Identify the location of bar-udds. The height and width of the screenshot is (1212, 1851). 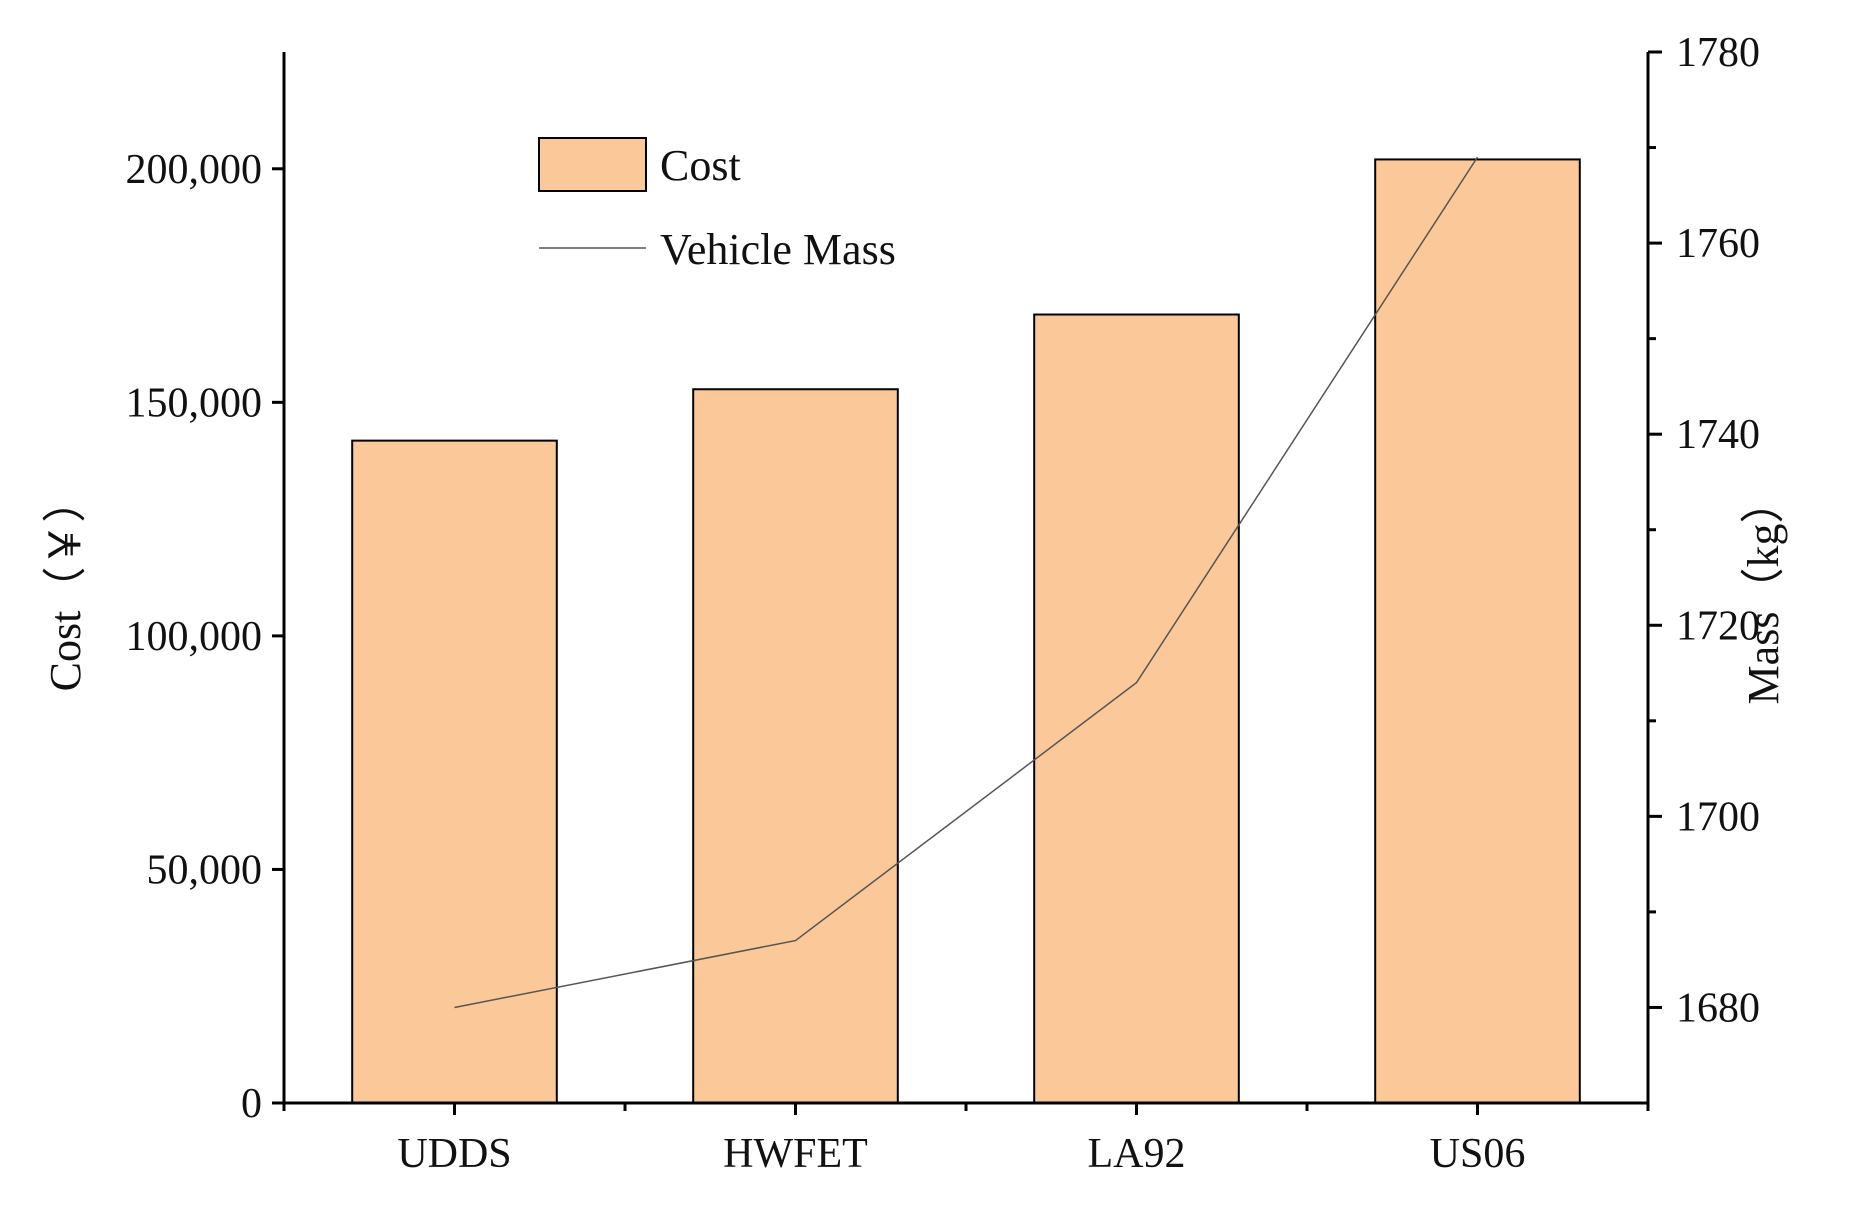
(454, 771).